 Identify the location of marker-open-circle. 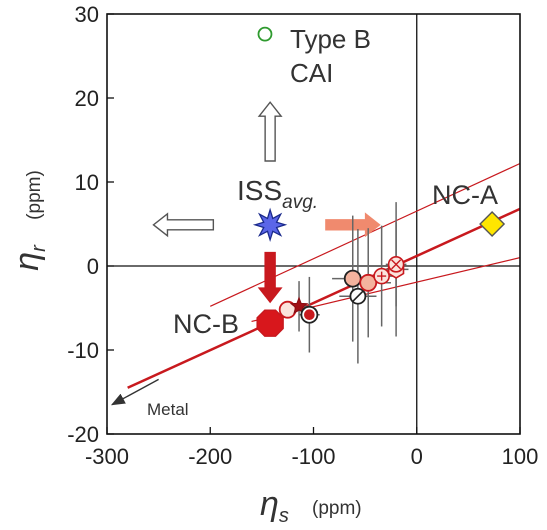
(265, 34).